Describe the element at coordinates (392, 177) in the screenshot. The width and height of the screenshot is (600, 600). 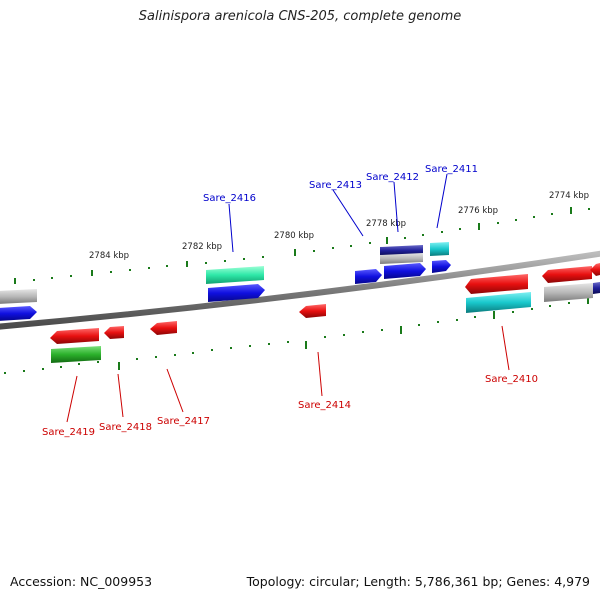
I see `gene-label: Sare_2412` at that location.